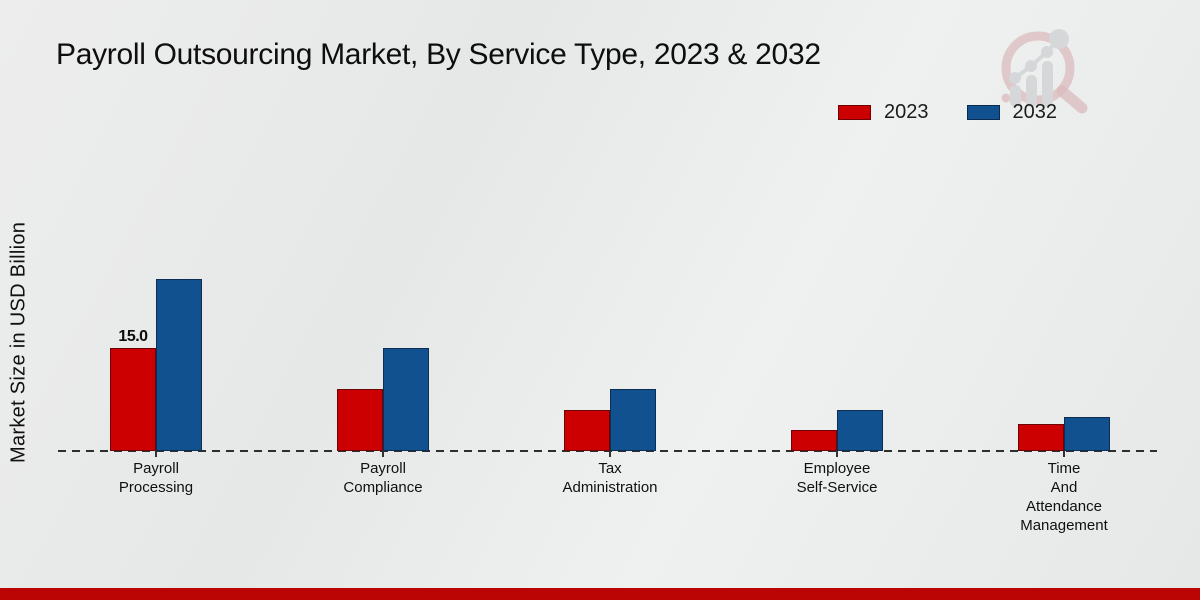  What do you see at coordinates (860, 430) in the screenshot?
I see `bar-2032-employee-self-service` at bounding box center [860, 430].